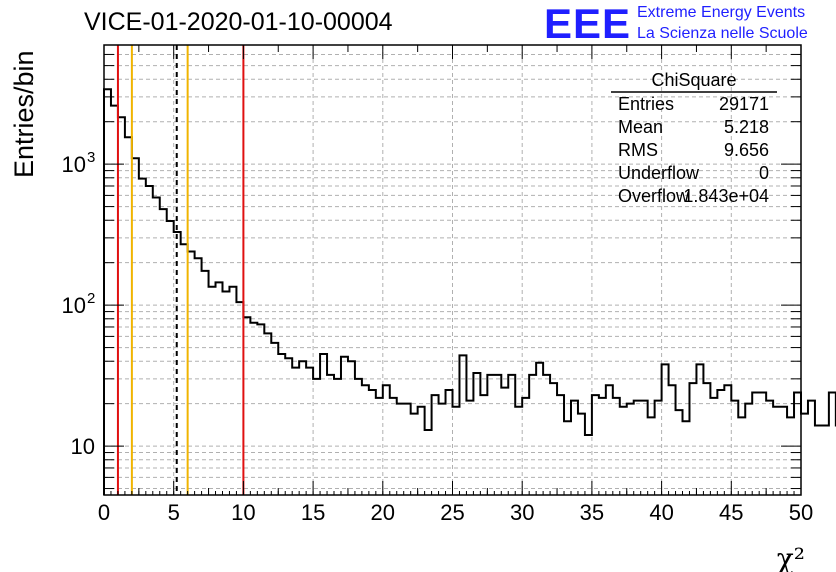 The height and width of the screenshot is (572, 836). I want to click on stats-value: 9.656, so click(746, 150).